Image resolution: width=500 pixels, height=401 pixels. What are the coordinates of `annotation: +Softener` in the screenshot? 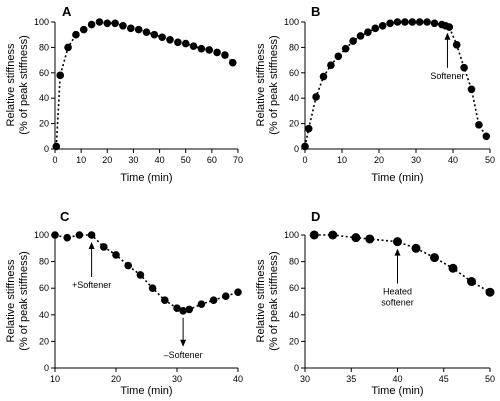 It's located at (91, 266).